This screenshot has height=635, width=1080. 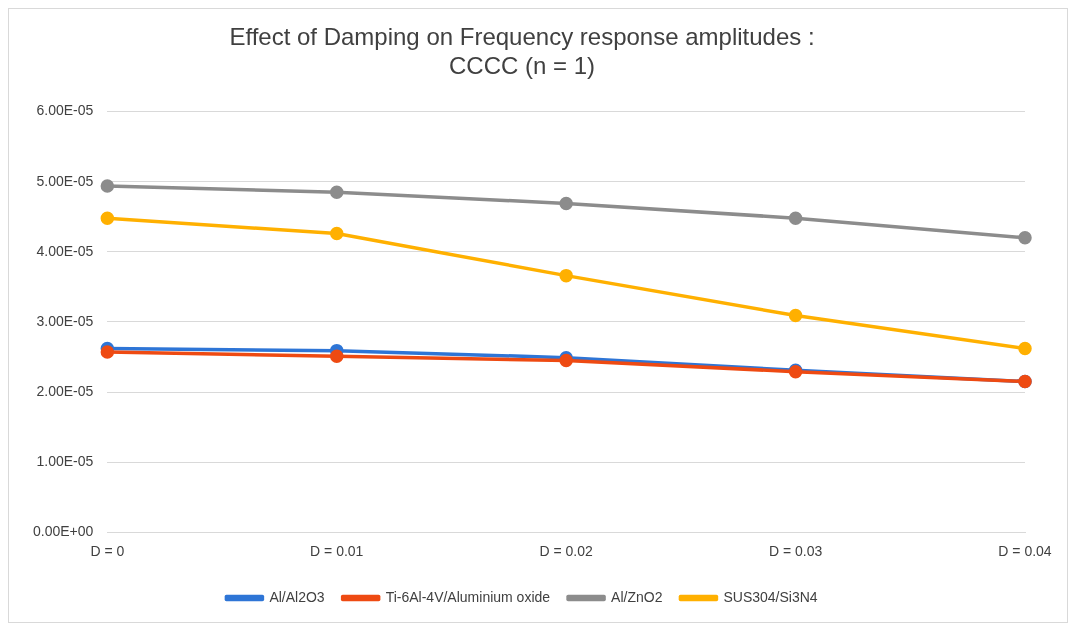 What do you see at coordinates (65, 180) in the screenshot?
I see `y-tick-label: 5.00E-05` at bounding box center [65, 180].